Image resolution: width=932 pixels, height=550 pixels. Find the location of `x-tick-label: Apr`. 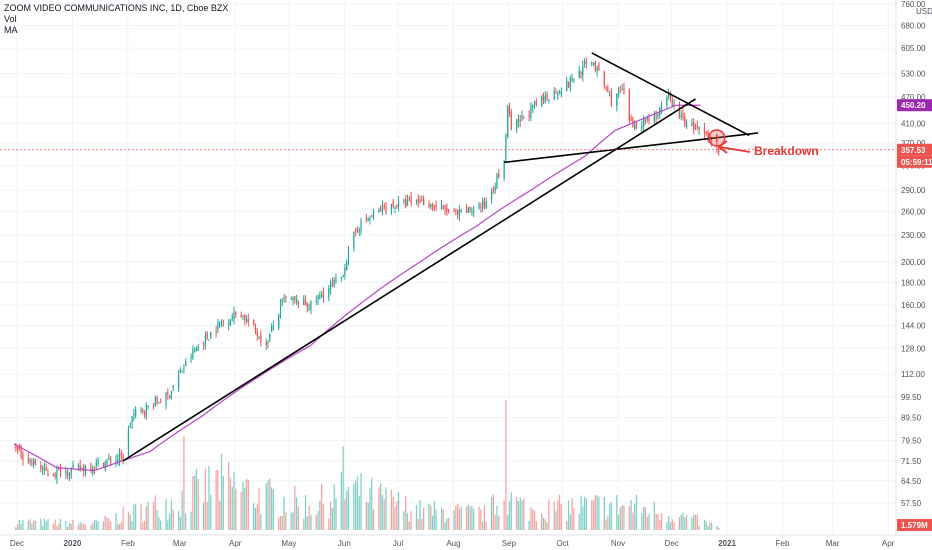

x-tick-label: Apr is located at coordinates (888, 543).